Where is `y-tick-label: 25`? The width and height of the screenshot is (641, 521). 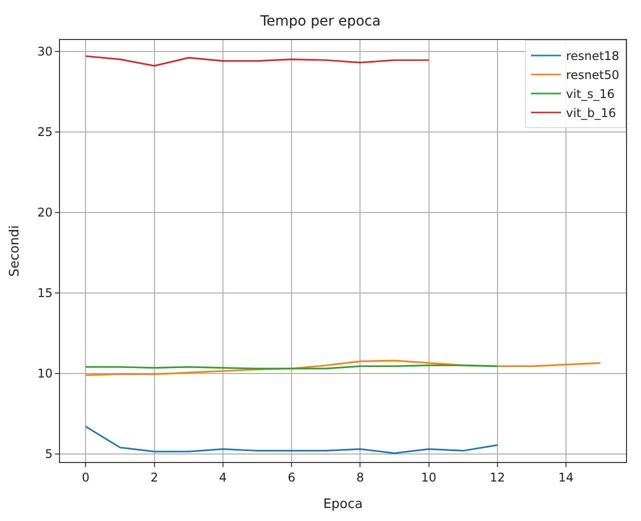
y-tick-label: 25 is located at coordinates (45, 132).